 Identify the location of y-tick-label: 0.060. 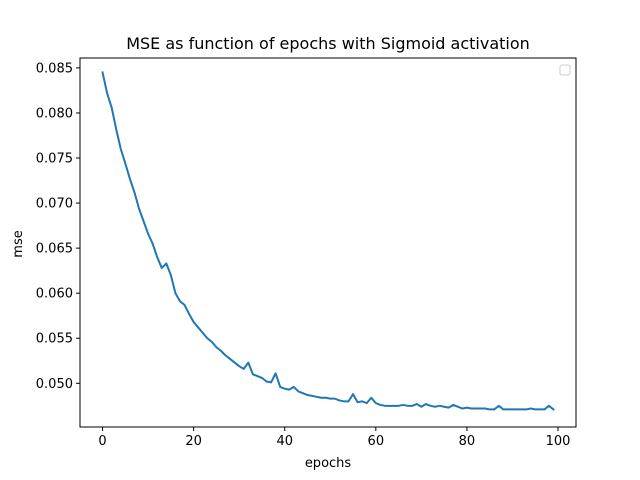
(54, 294).